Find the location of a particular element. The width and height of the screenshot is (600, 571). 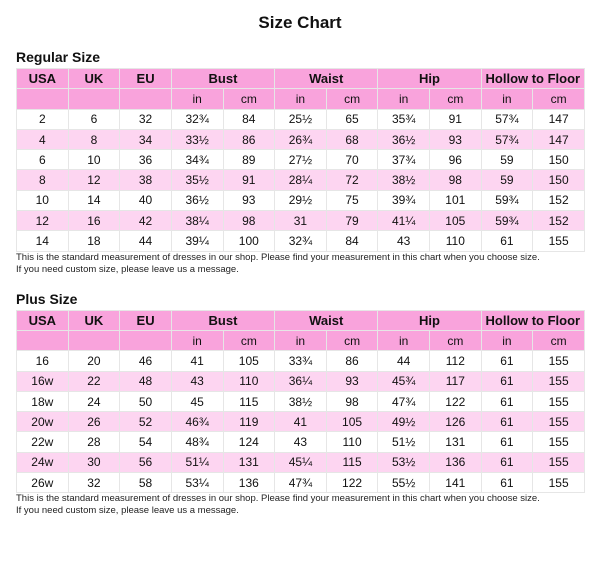

data-row: 2 6 32 32¾ 84 25½ 65 35¾ 91 57¾ 147 is located at coordinates (300, 119).